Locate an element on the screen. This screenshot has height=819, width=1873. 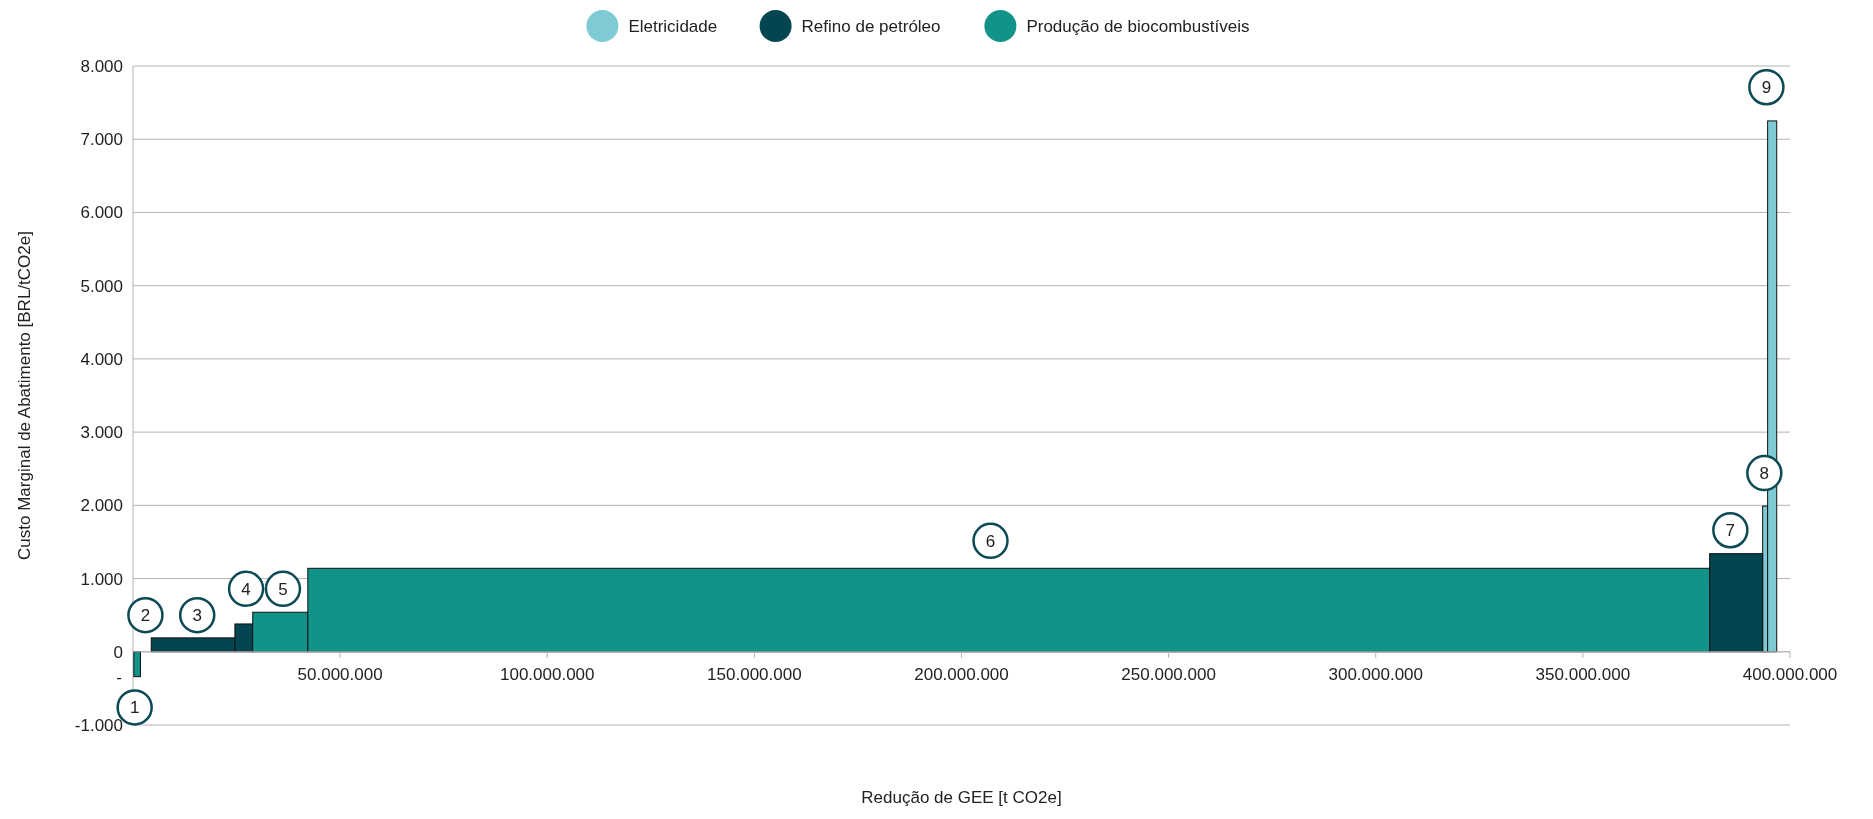
y-tick-label: 2.000 is located at coordinates (101, 506).